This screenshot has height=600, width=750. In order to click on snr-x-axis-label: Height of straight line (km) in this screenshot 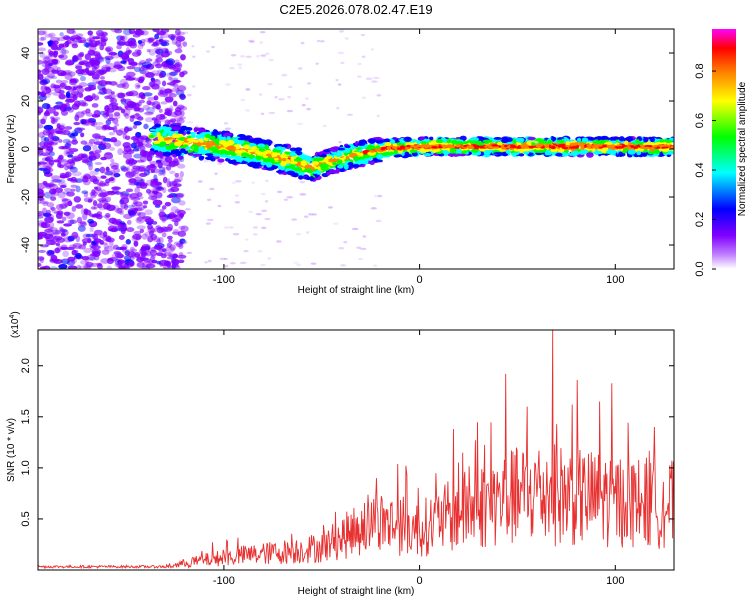, I will do `click(356, 591)`.